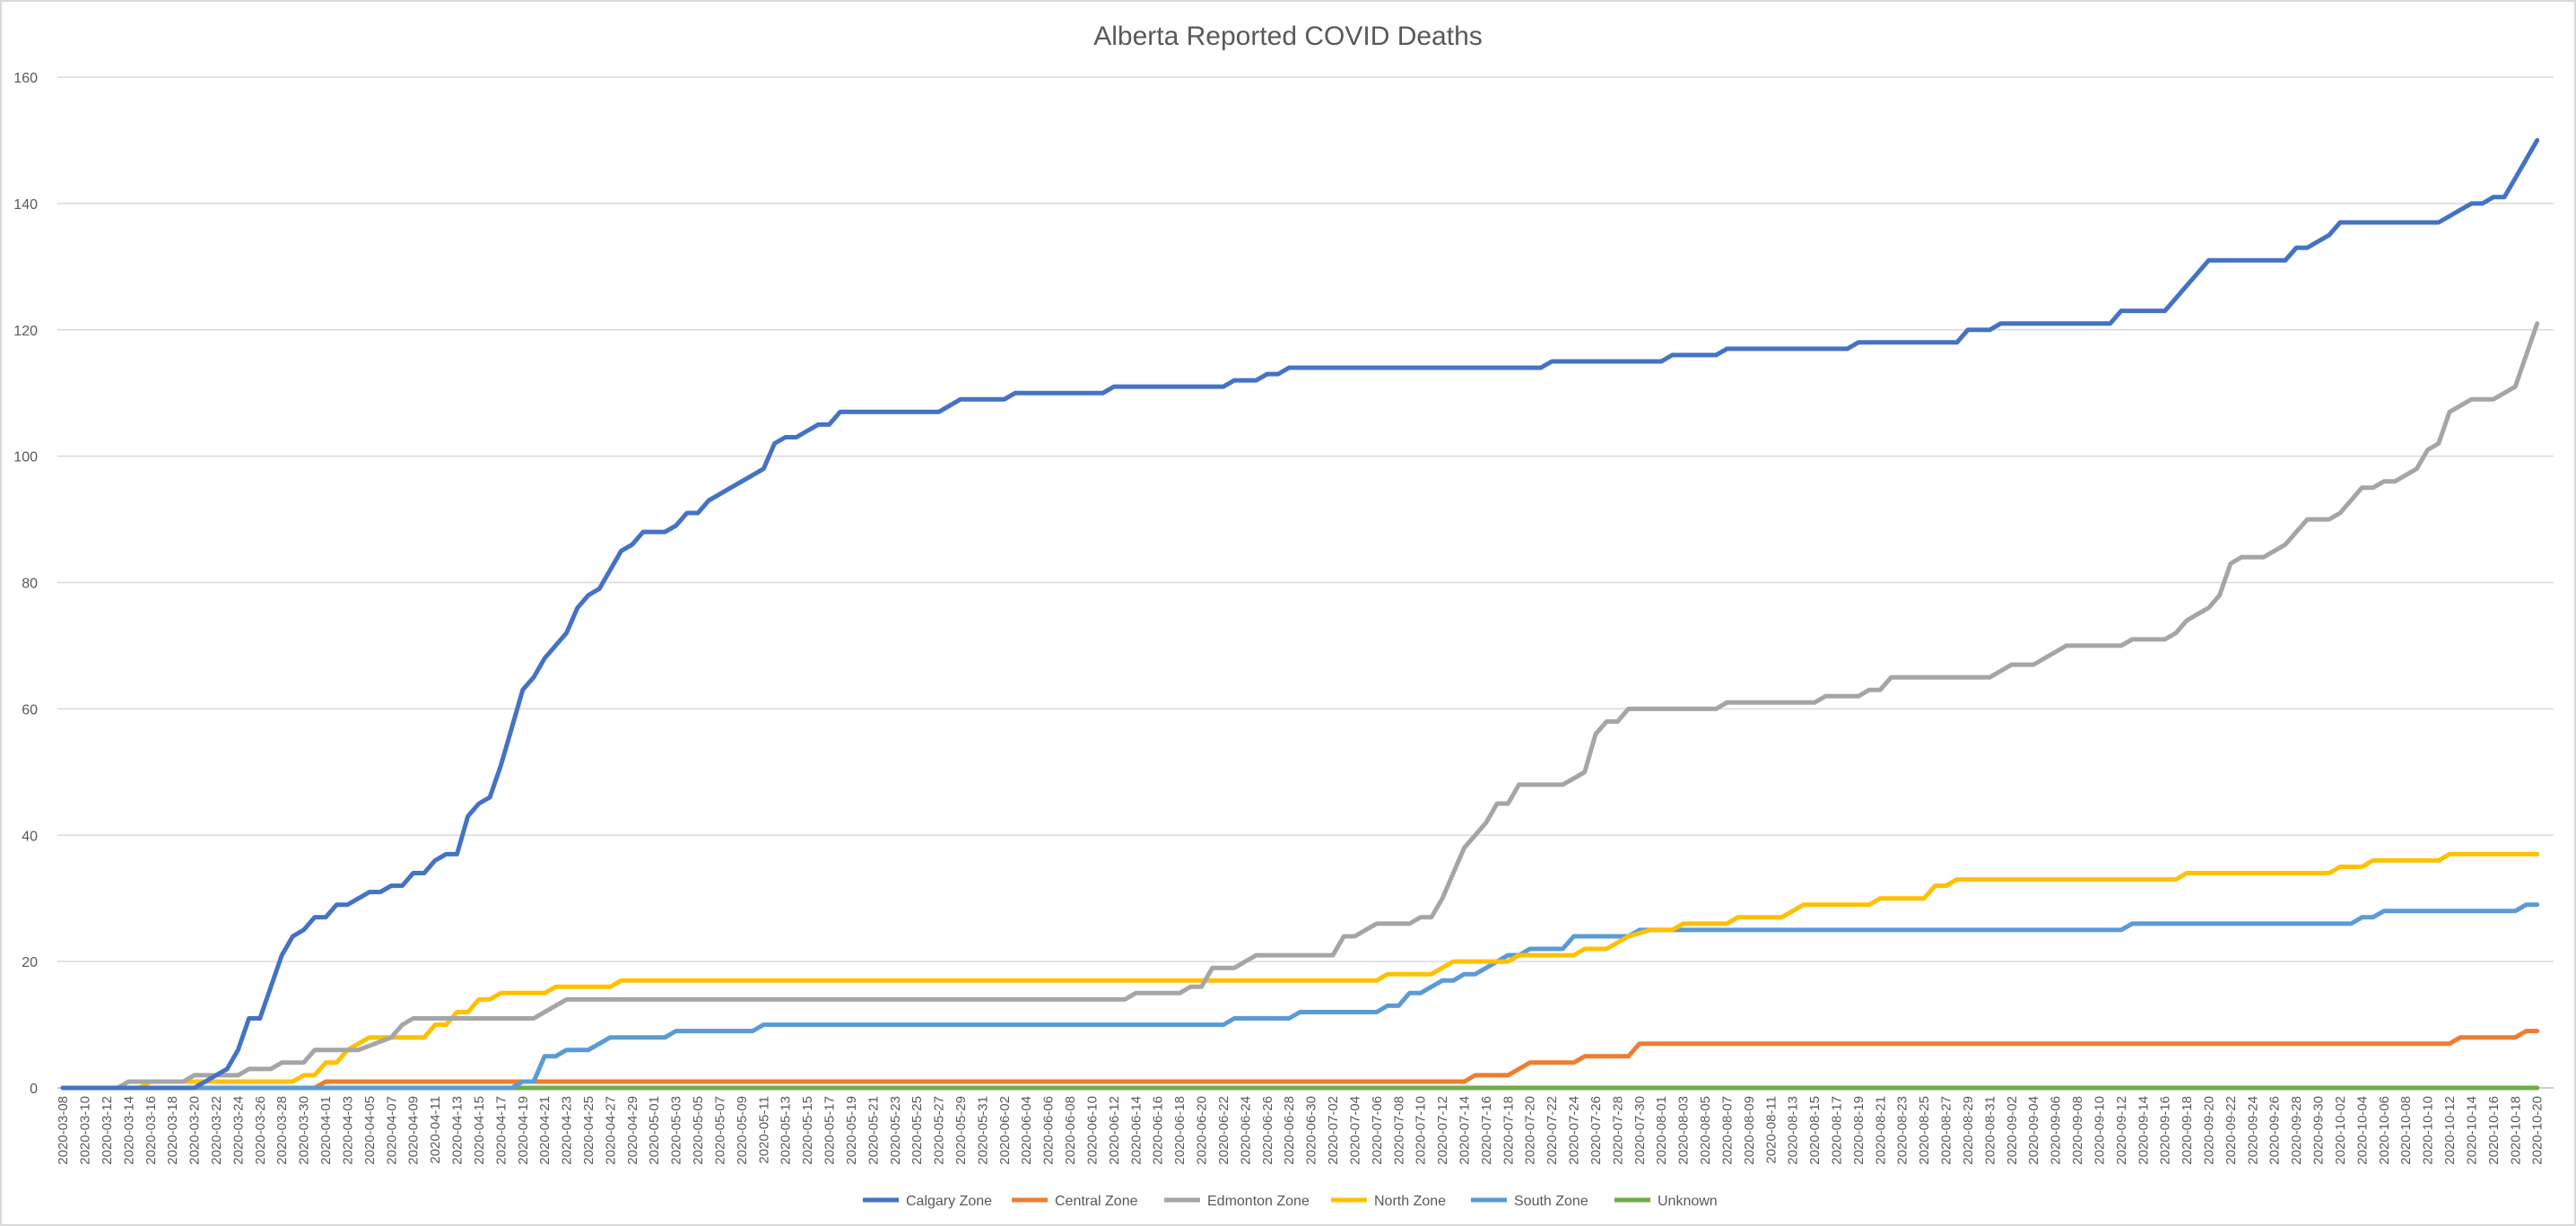  Describe the element at coordinates (1354, 1130) in the screenshot. I see `x-tick-label: 2020-07-04` at that location.